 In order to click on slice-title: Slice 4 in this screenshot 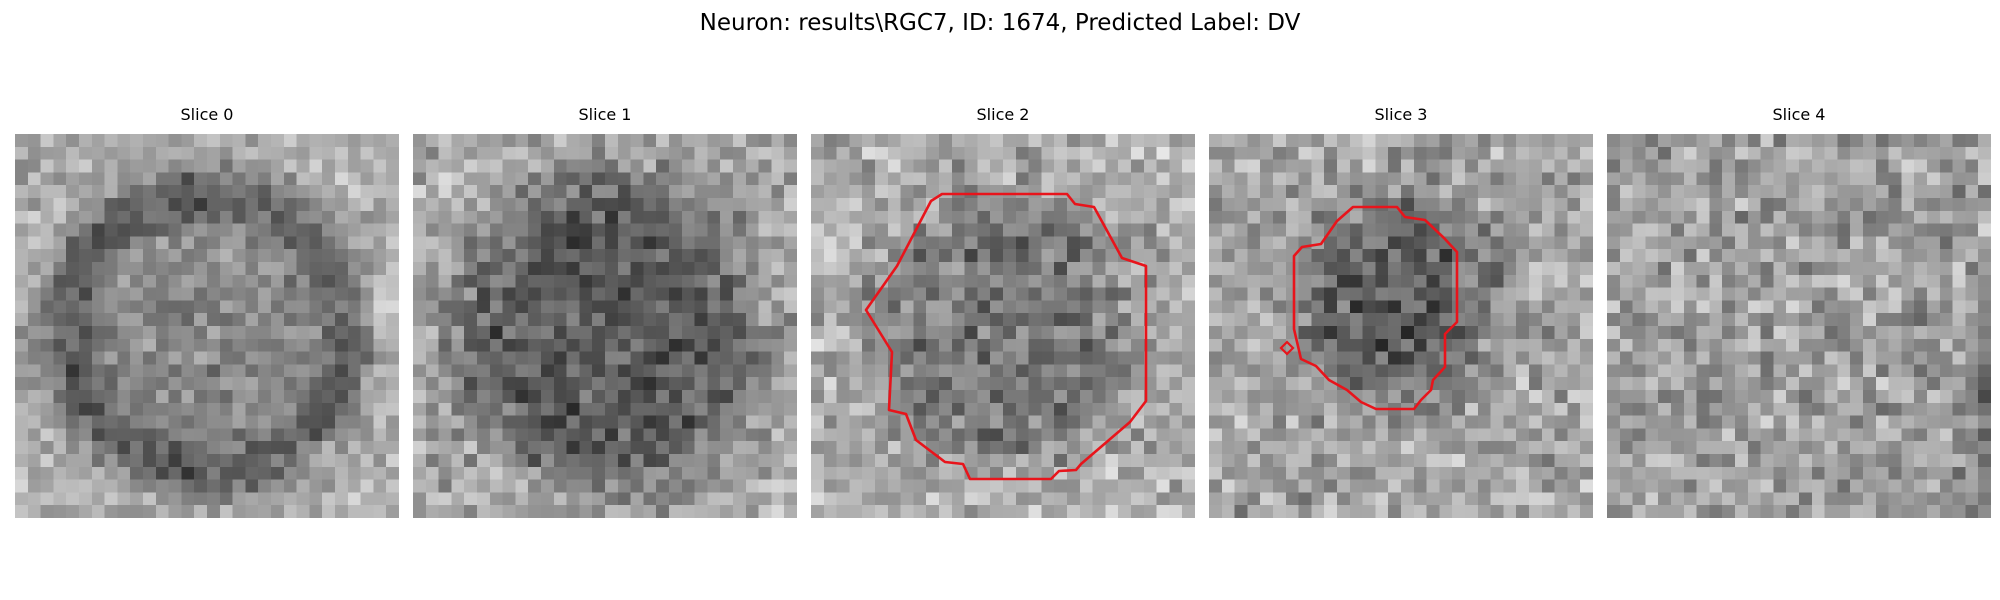, I will do `click(1799, 114)`.